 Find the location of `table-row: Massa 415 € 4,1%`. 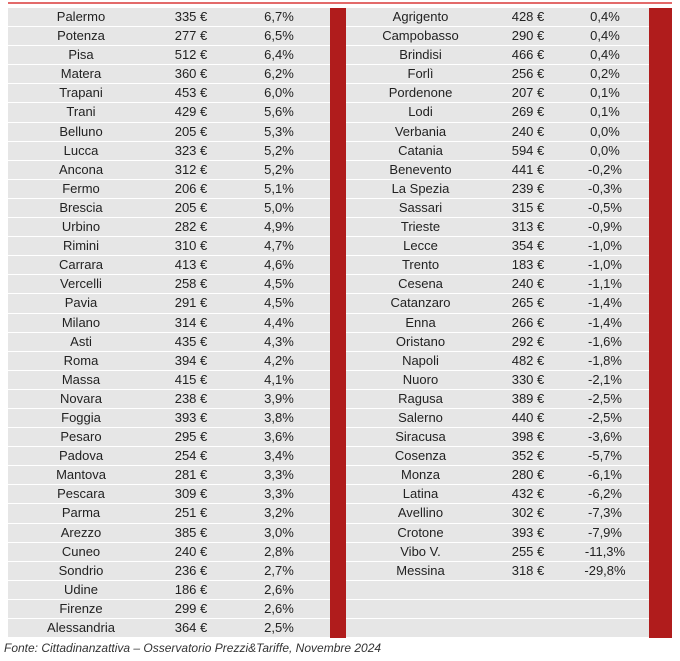

table-row: Massa 415 € 4,1% is located at coordinates (169, 380).